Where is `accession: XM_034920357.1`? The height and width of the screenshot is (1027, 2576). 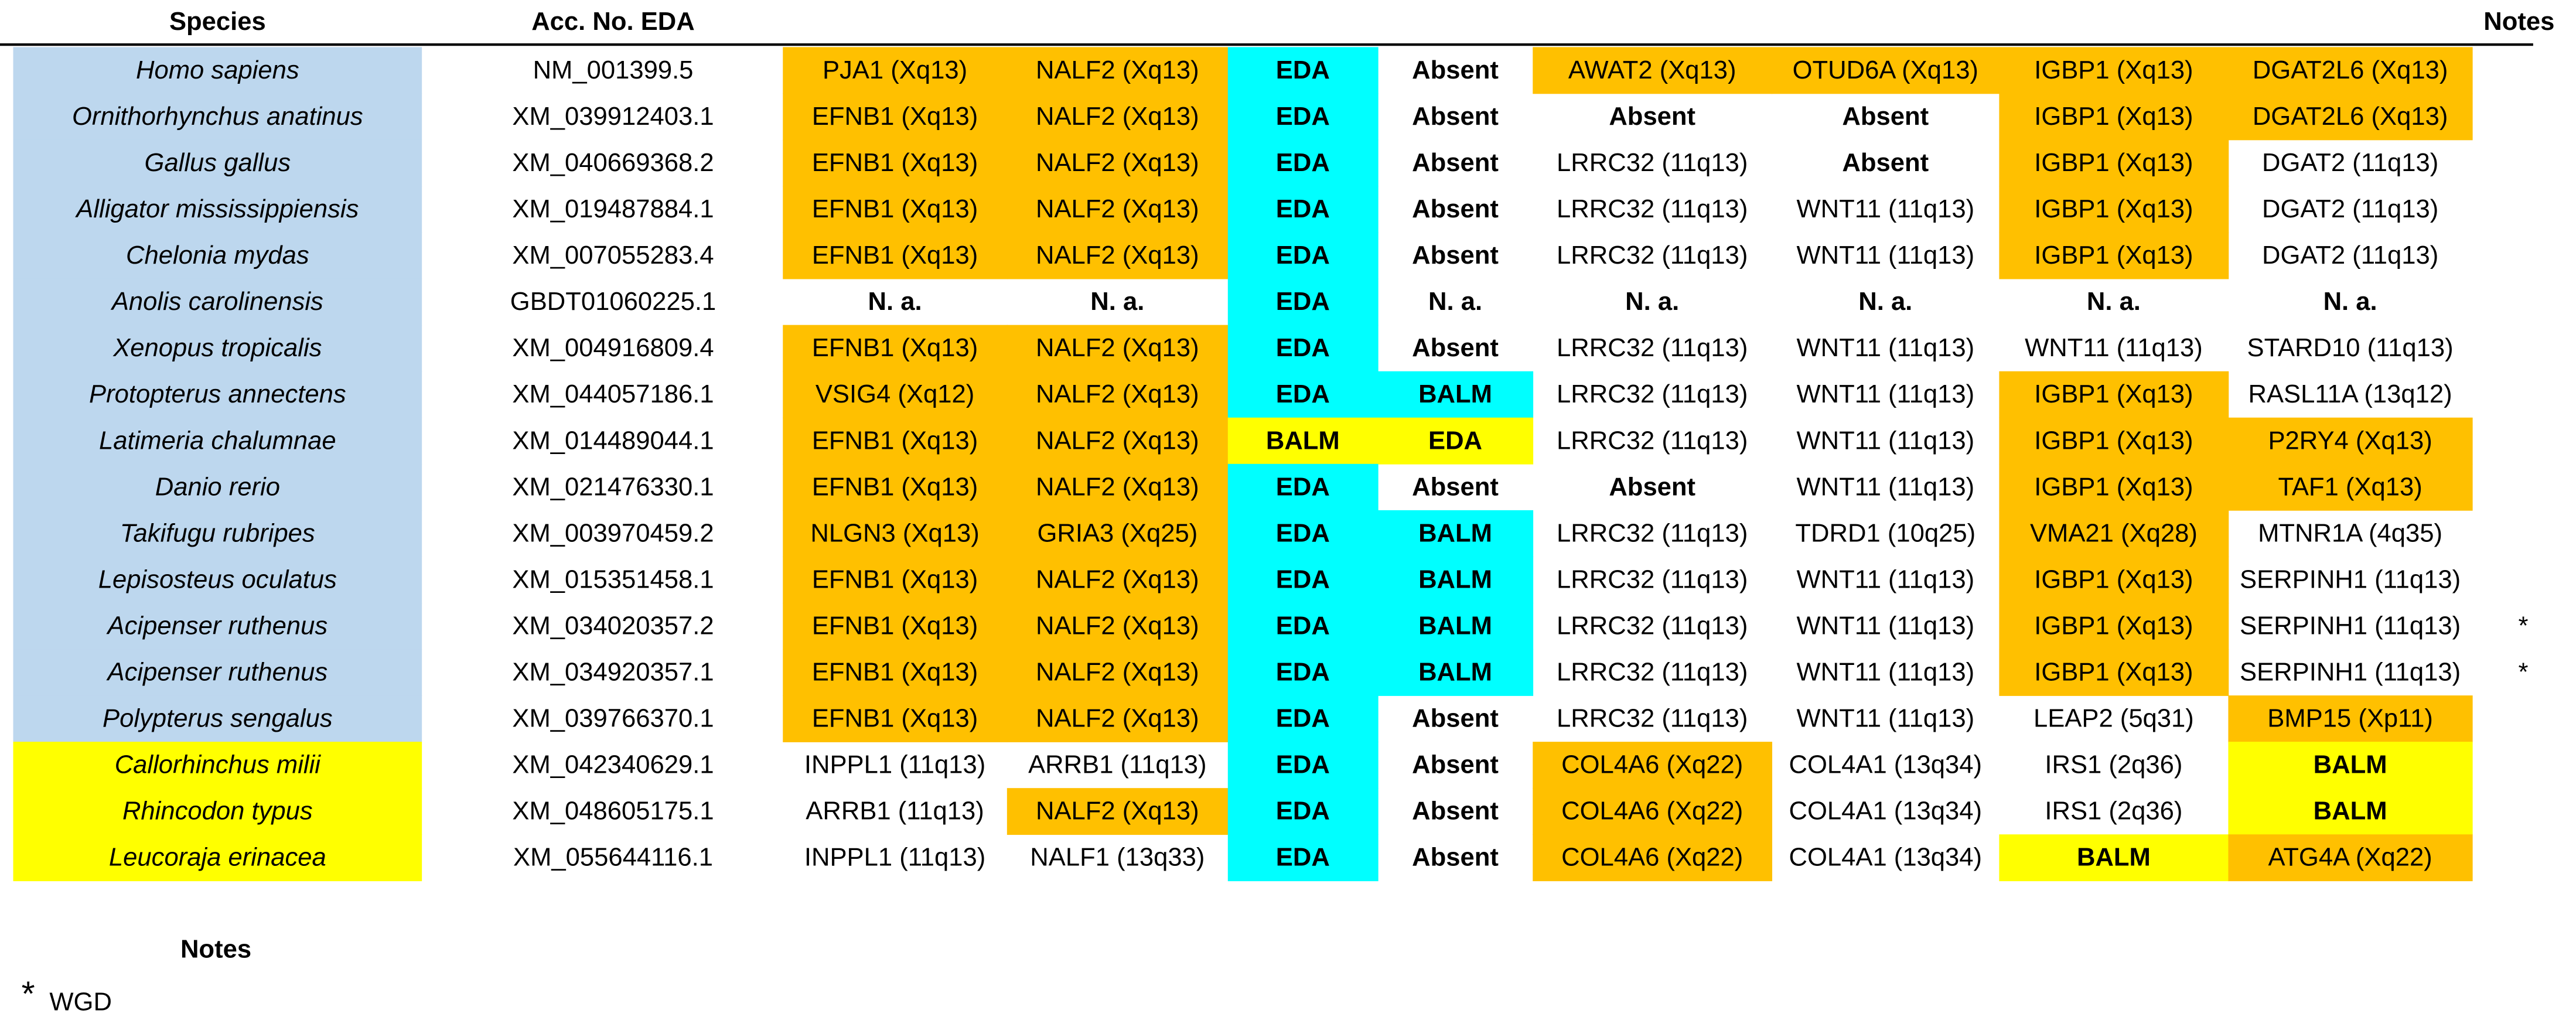
accession: XM_034920357.1 is located at coordinates (613, 672).